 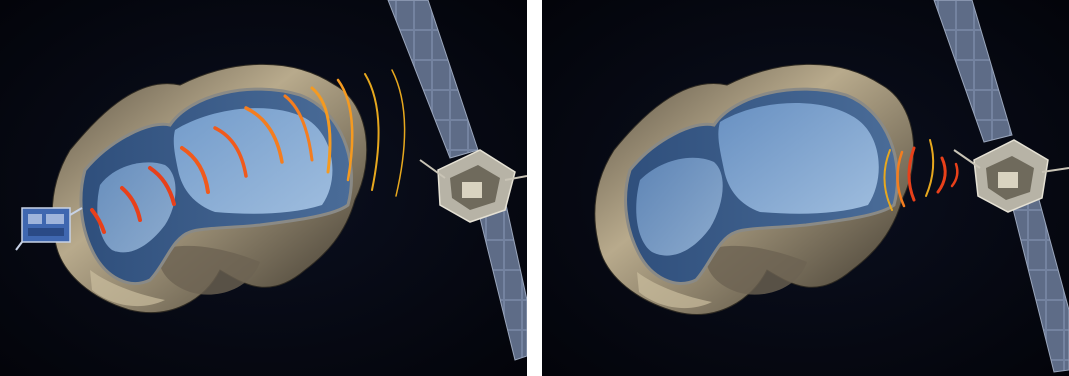 I want to click on radar-signal-arcs-right, so click(x=921, y=175).